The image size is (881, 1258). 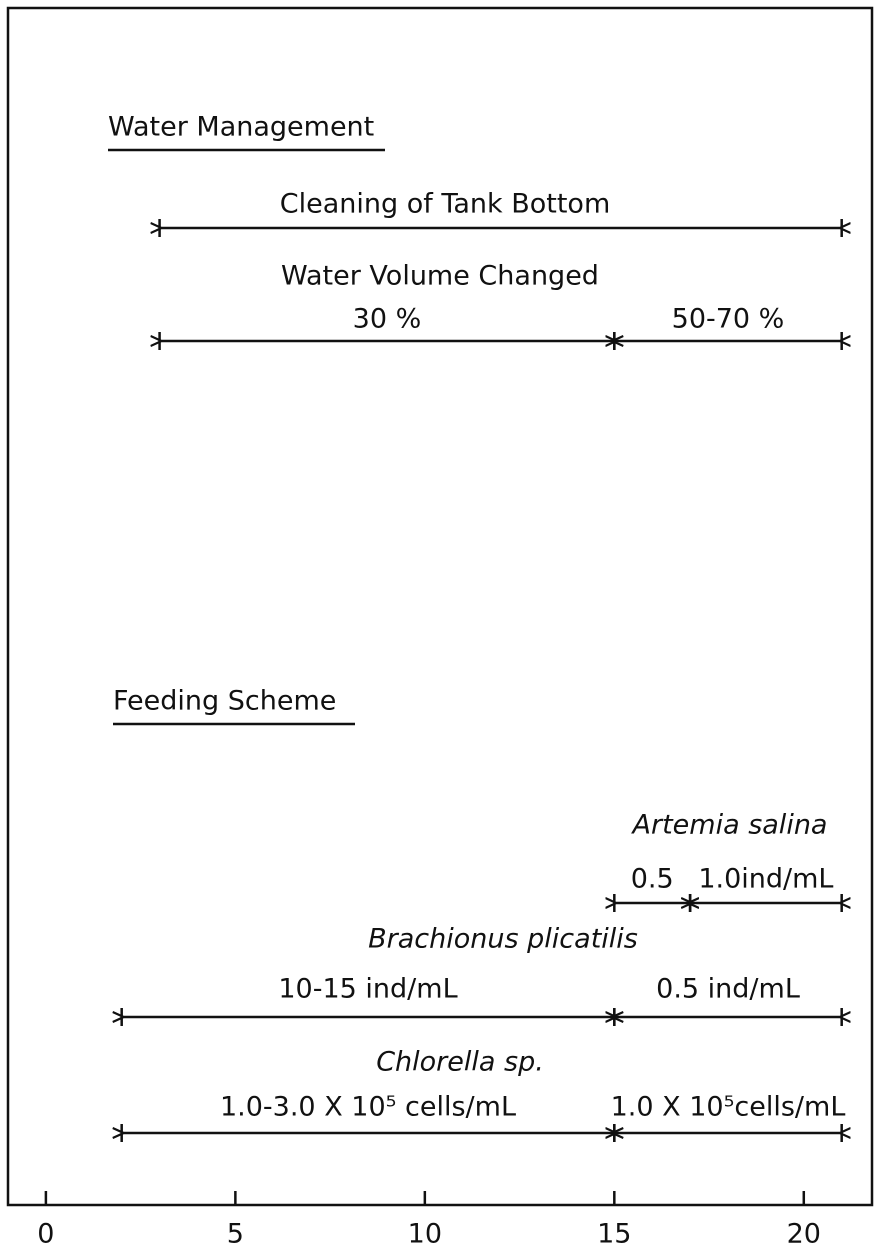 I want to click on range-label: 0.5, so click(x=652, y=879).